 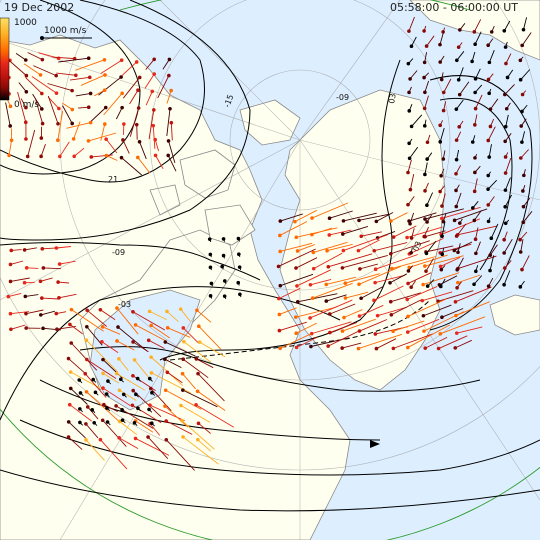 What do you see at coordinates (65, 31) in the screenshot?
I see `scale-vector-label: 1000 m/s` at bounding box center [65, 31].